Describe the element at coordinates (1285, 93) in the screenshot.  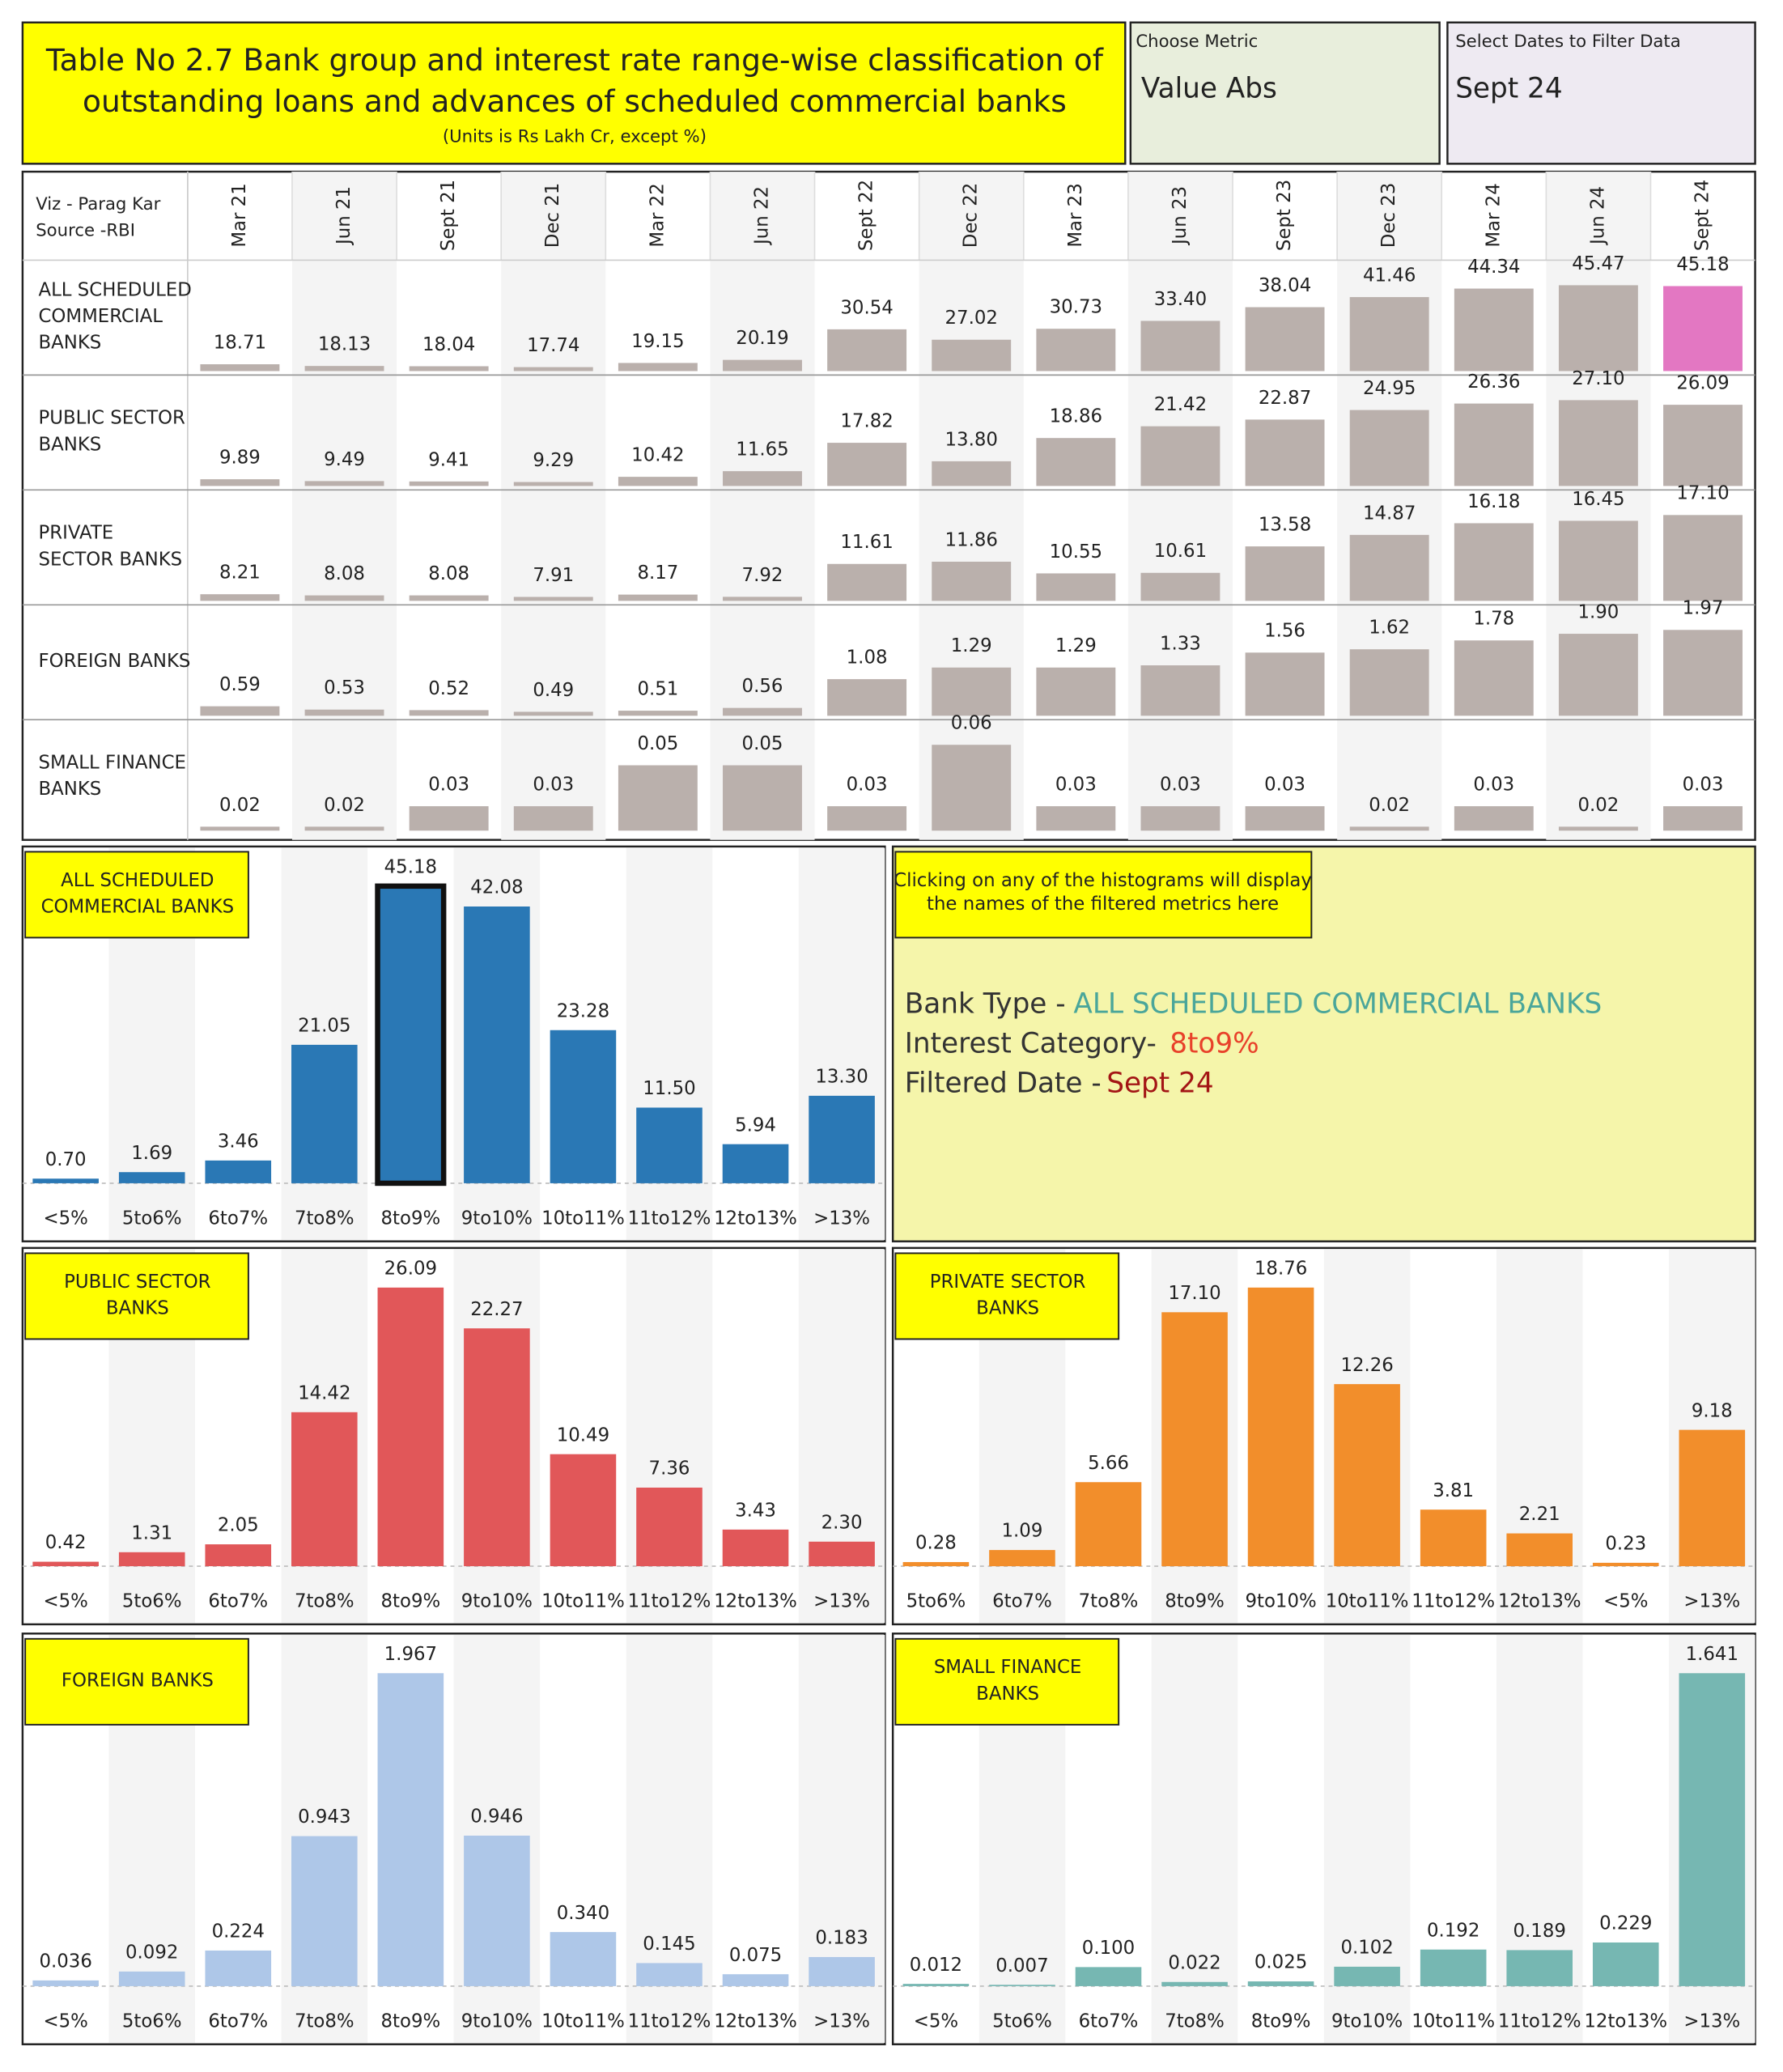
I see `metric-box` at that location.